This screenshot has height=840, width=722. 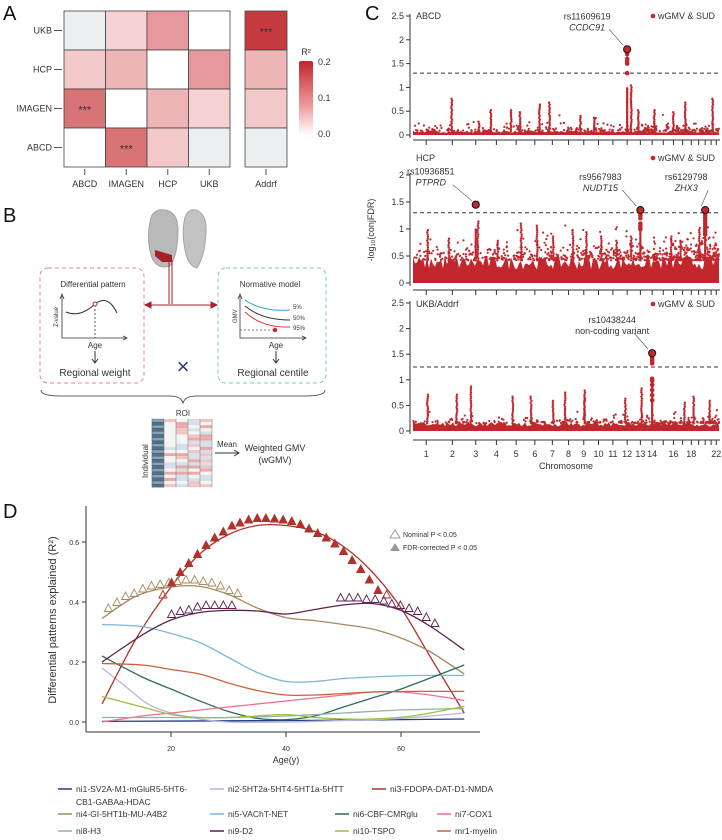 What do you see at coordinates (121, 814) in the screenshot?
I see `legend-label: ni4-GI-5HT1b-MU-A4B2` at bounding box center [121, 814].